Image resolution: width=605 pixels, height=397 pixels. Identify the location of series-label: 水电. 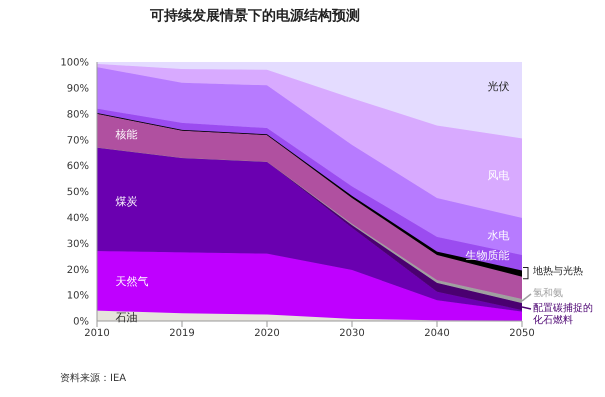
(498, 236).